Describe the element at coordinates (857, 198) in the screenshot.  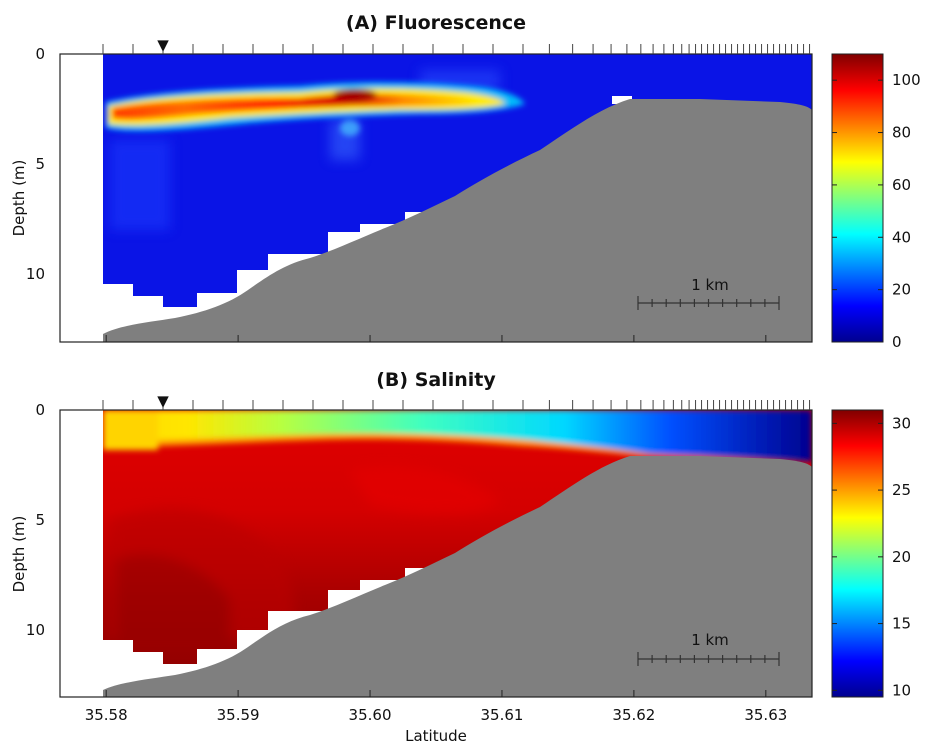
I see `colorbar-a-gradient` at that location.